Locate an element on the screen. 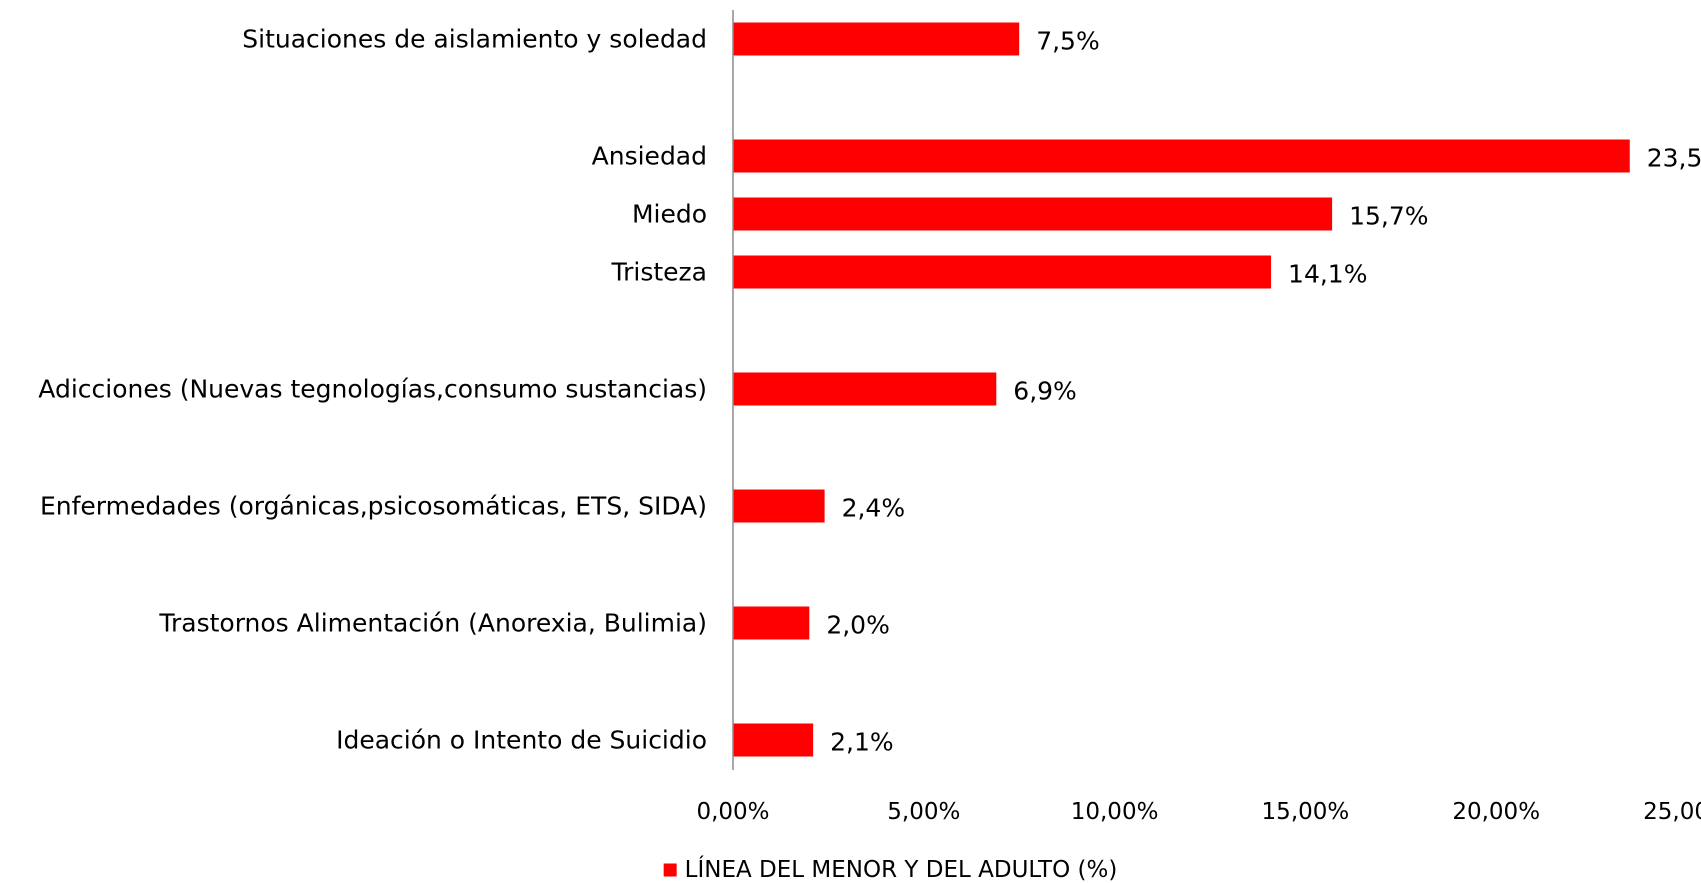  data-label: 15,7% is located at coordinates (1388, 216).